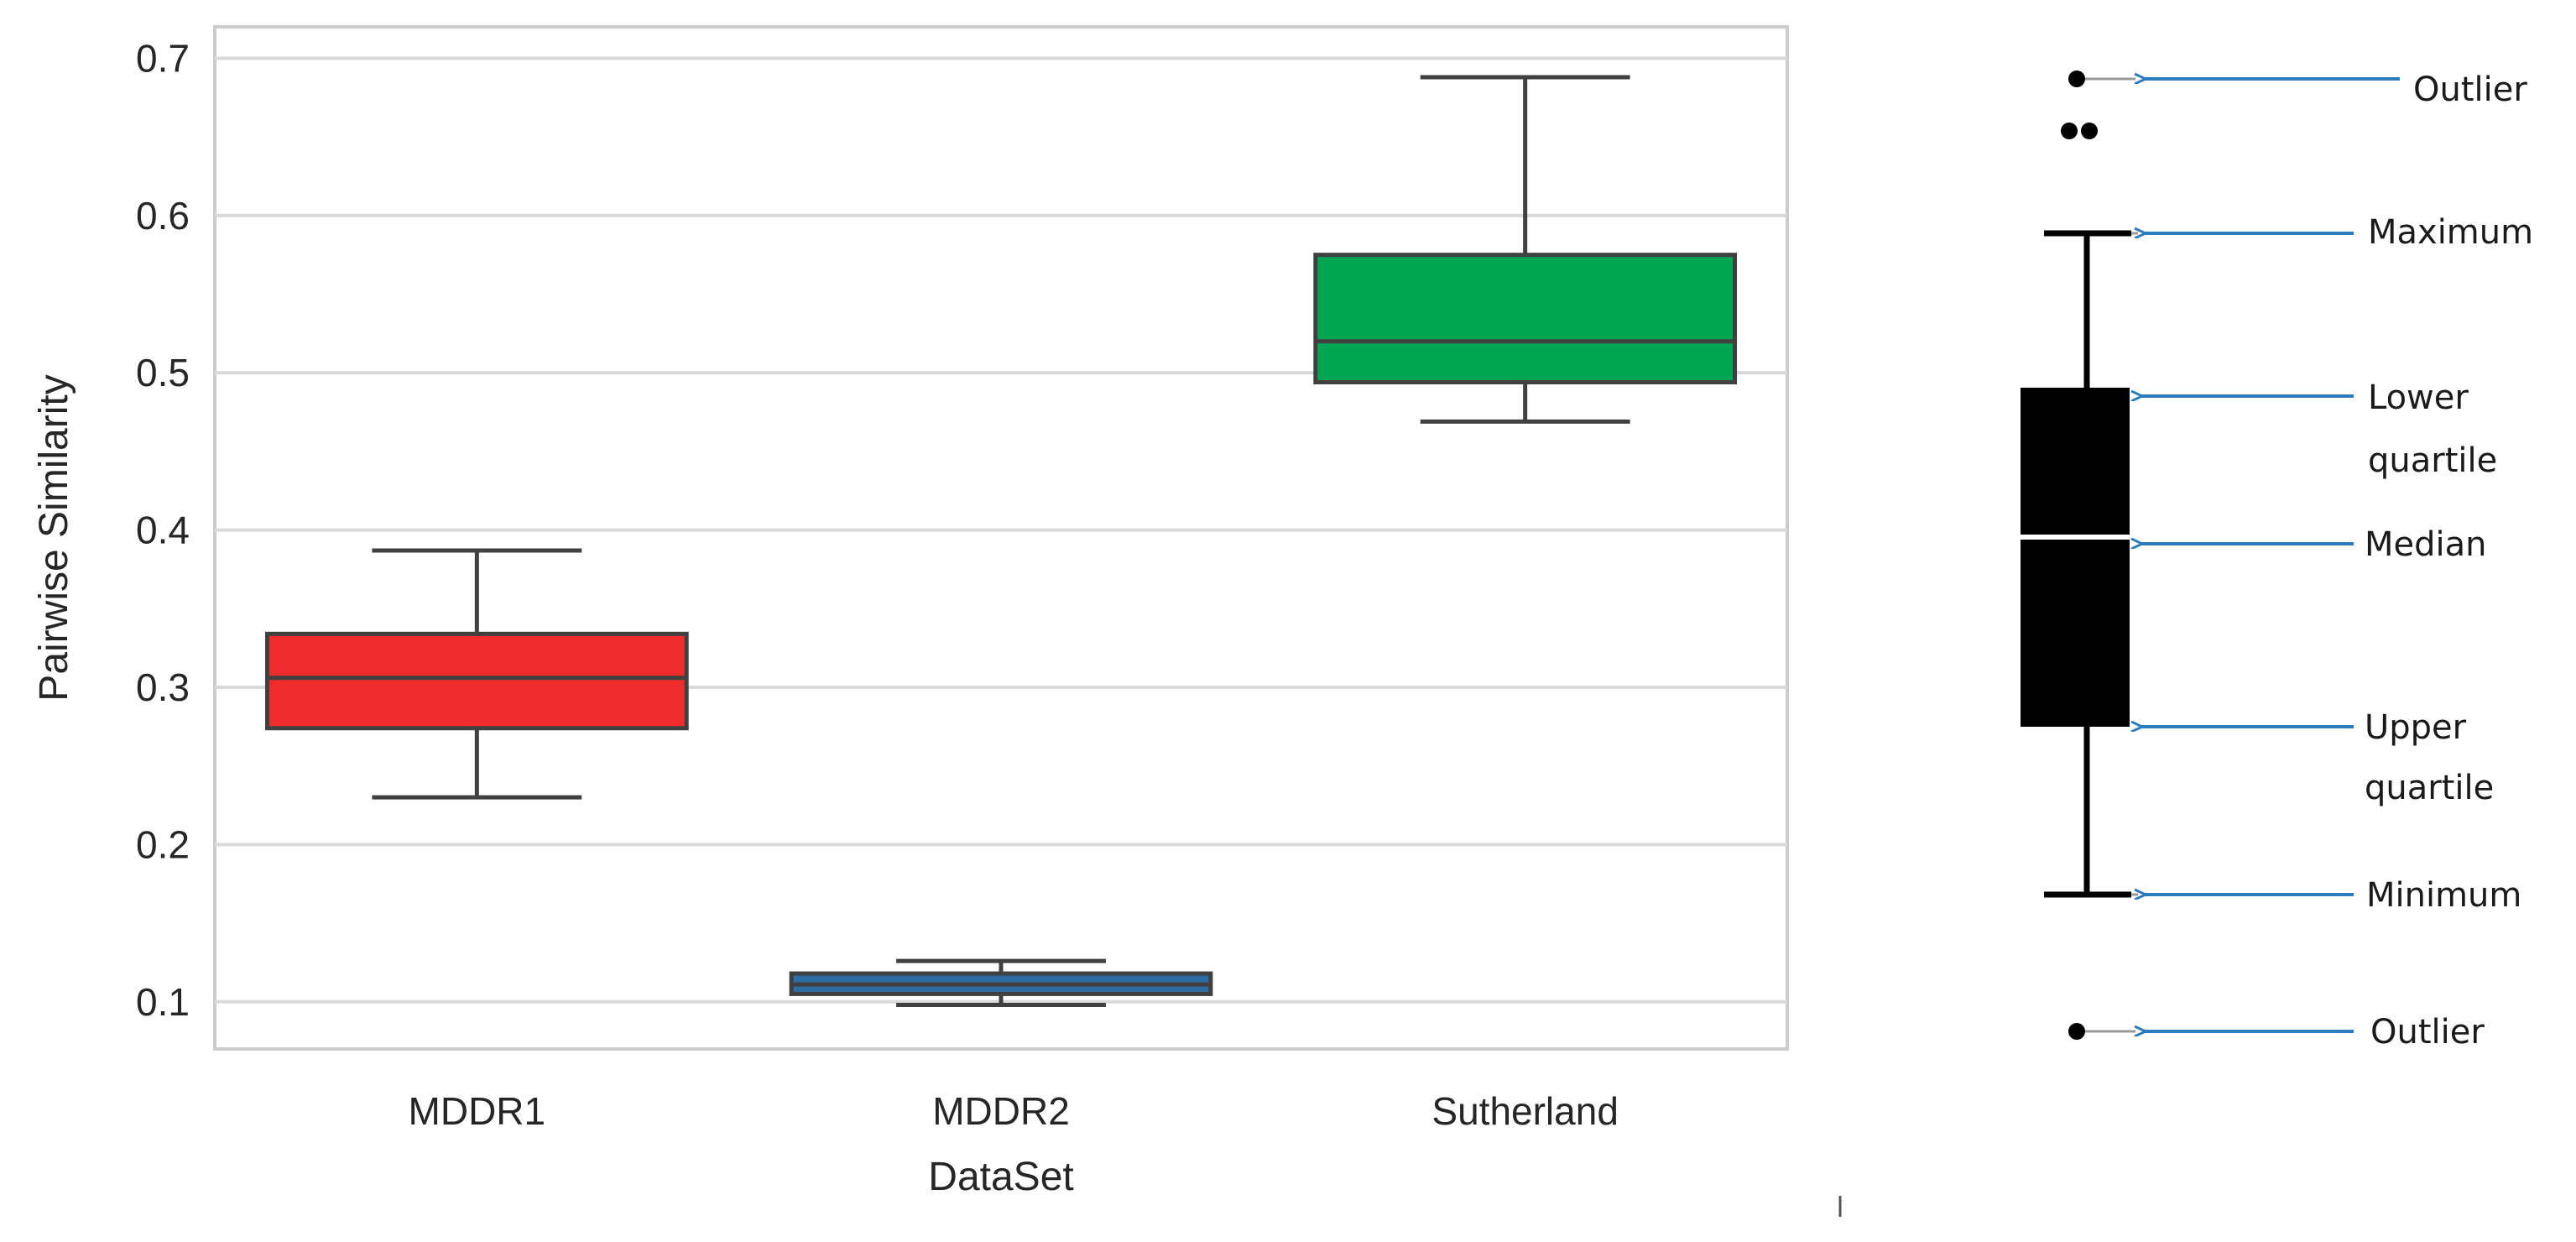 The height and width of the screenshot is (1242, 2576). Describe the element at coordinates (2418, 397) in the screenshot. I see `label-lower-quartile-line1: Lower` at that location.